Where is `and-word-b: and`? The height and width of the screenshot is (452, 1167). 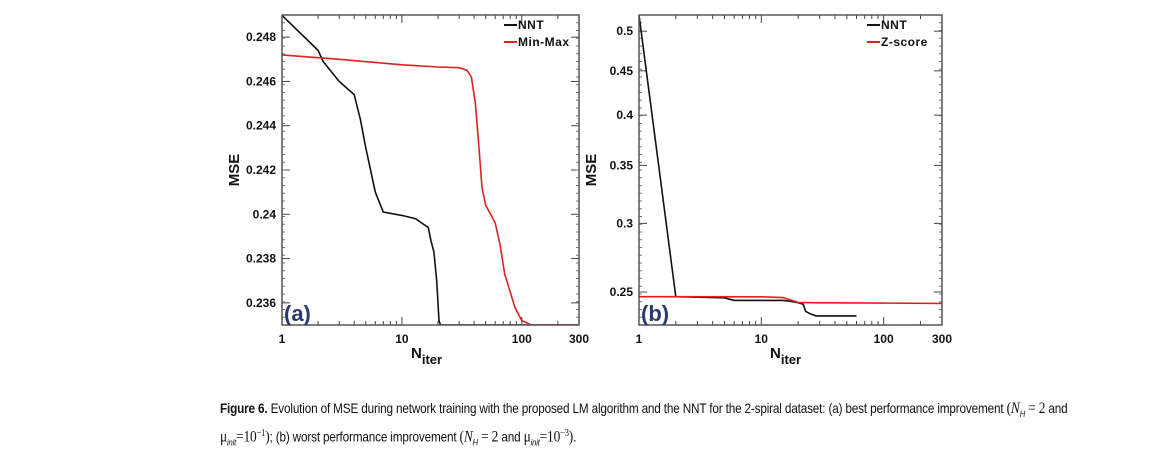
and-word-b: and is located at coordinates (511, 436).